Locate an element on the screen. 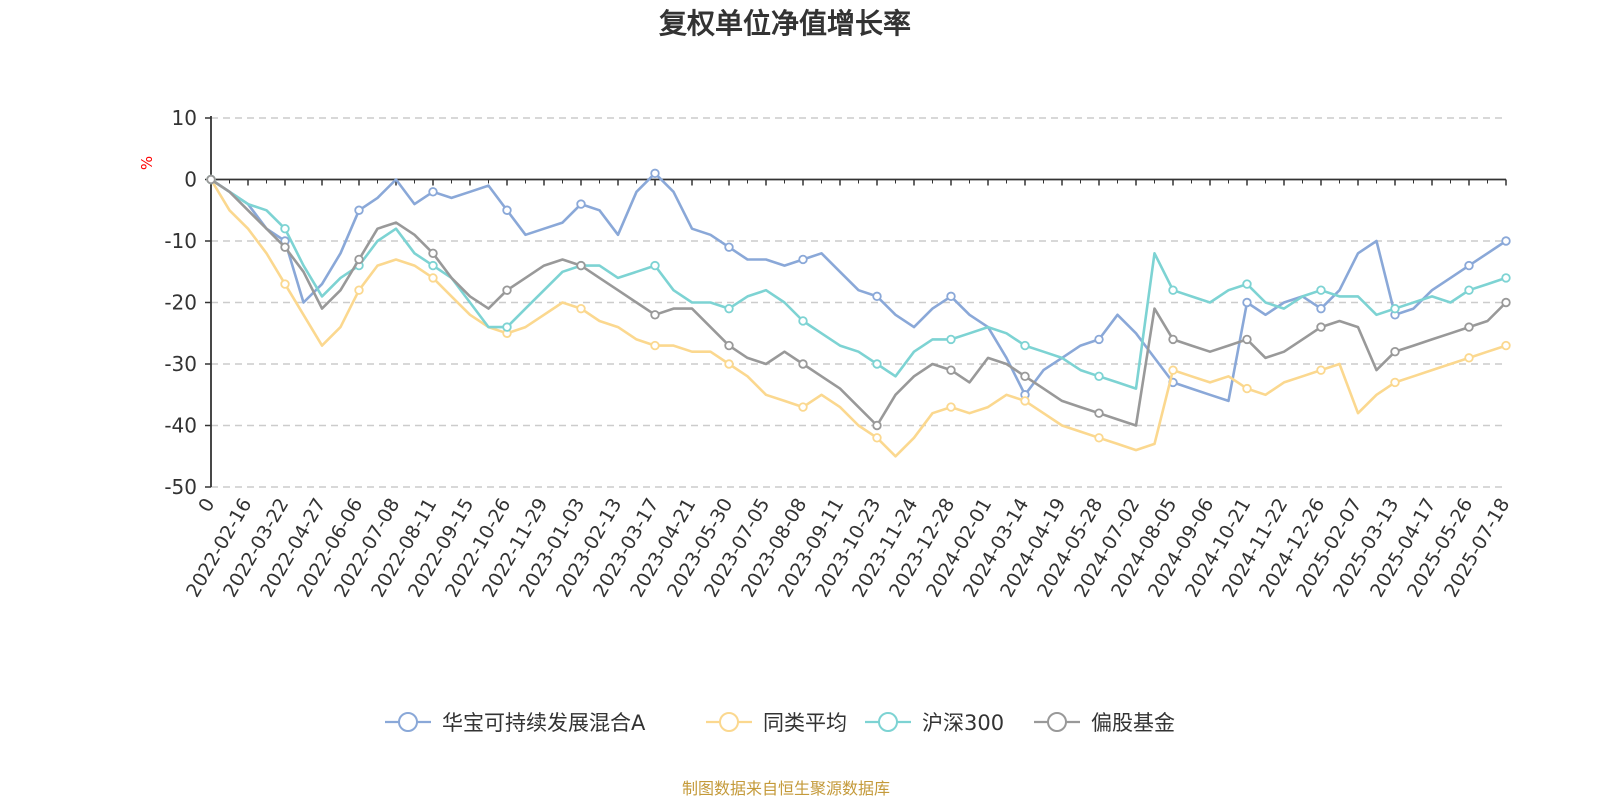  y-ticks: 10 0 -10 -20 -30 -40 -50 is located at coordinates (187, 302).